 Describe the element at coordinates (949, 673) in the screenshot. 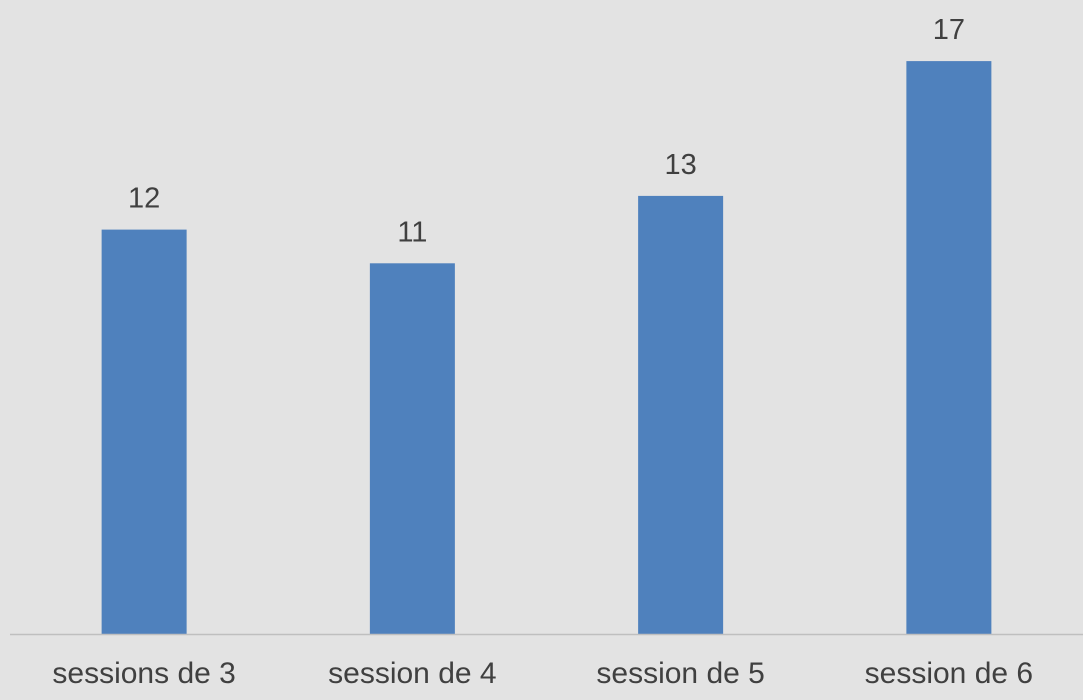

I see `category-label-4: session de 6` at that location.